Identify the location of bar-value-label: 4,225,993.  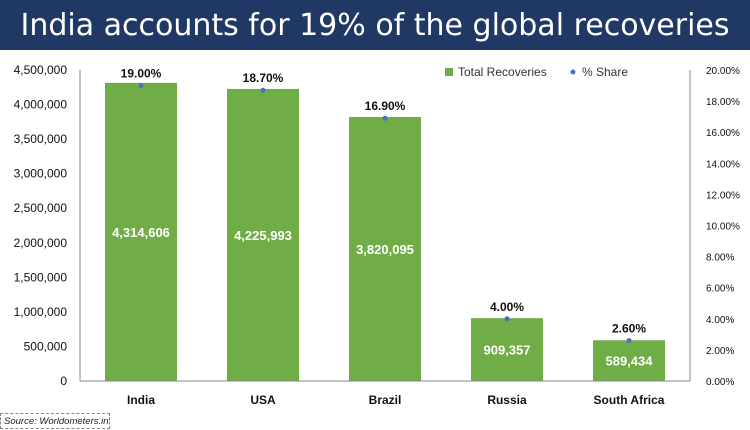
(263, 235).